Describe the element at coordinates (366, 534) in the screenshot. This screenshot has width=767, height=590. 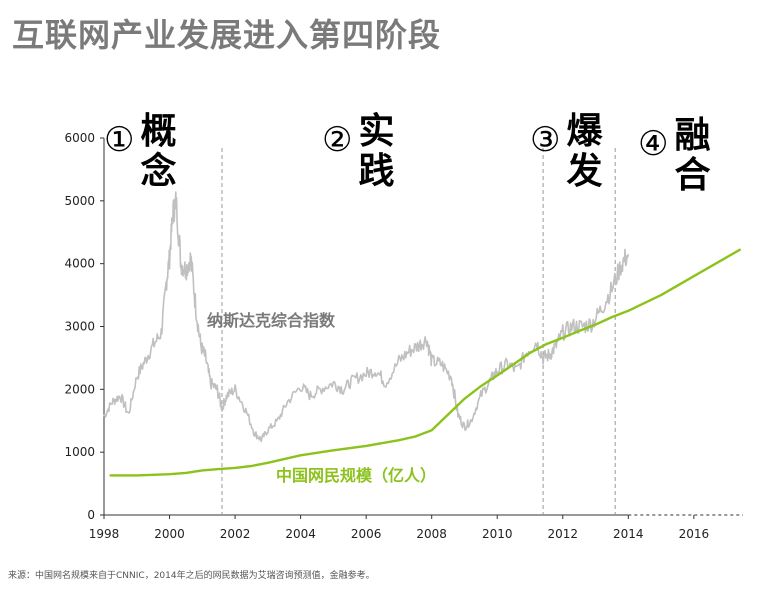
I see `x-tick-label: 2006` at that location.